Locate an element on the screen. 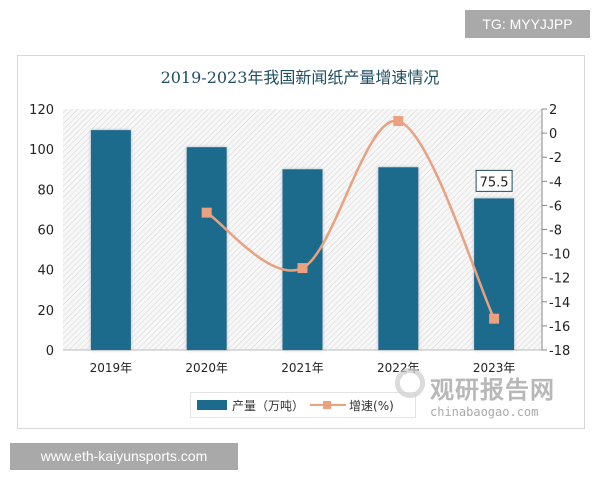 The width and height of the screenshot is (600, 480). legend-label-production: 产量（万吨） is located at coordinates (268, 405).